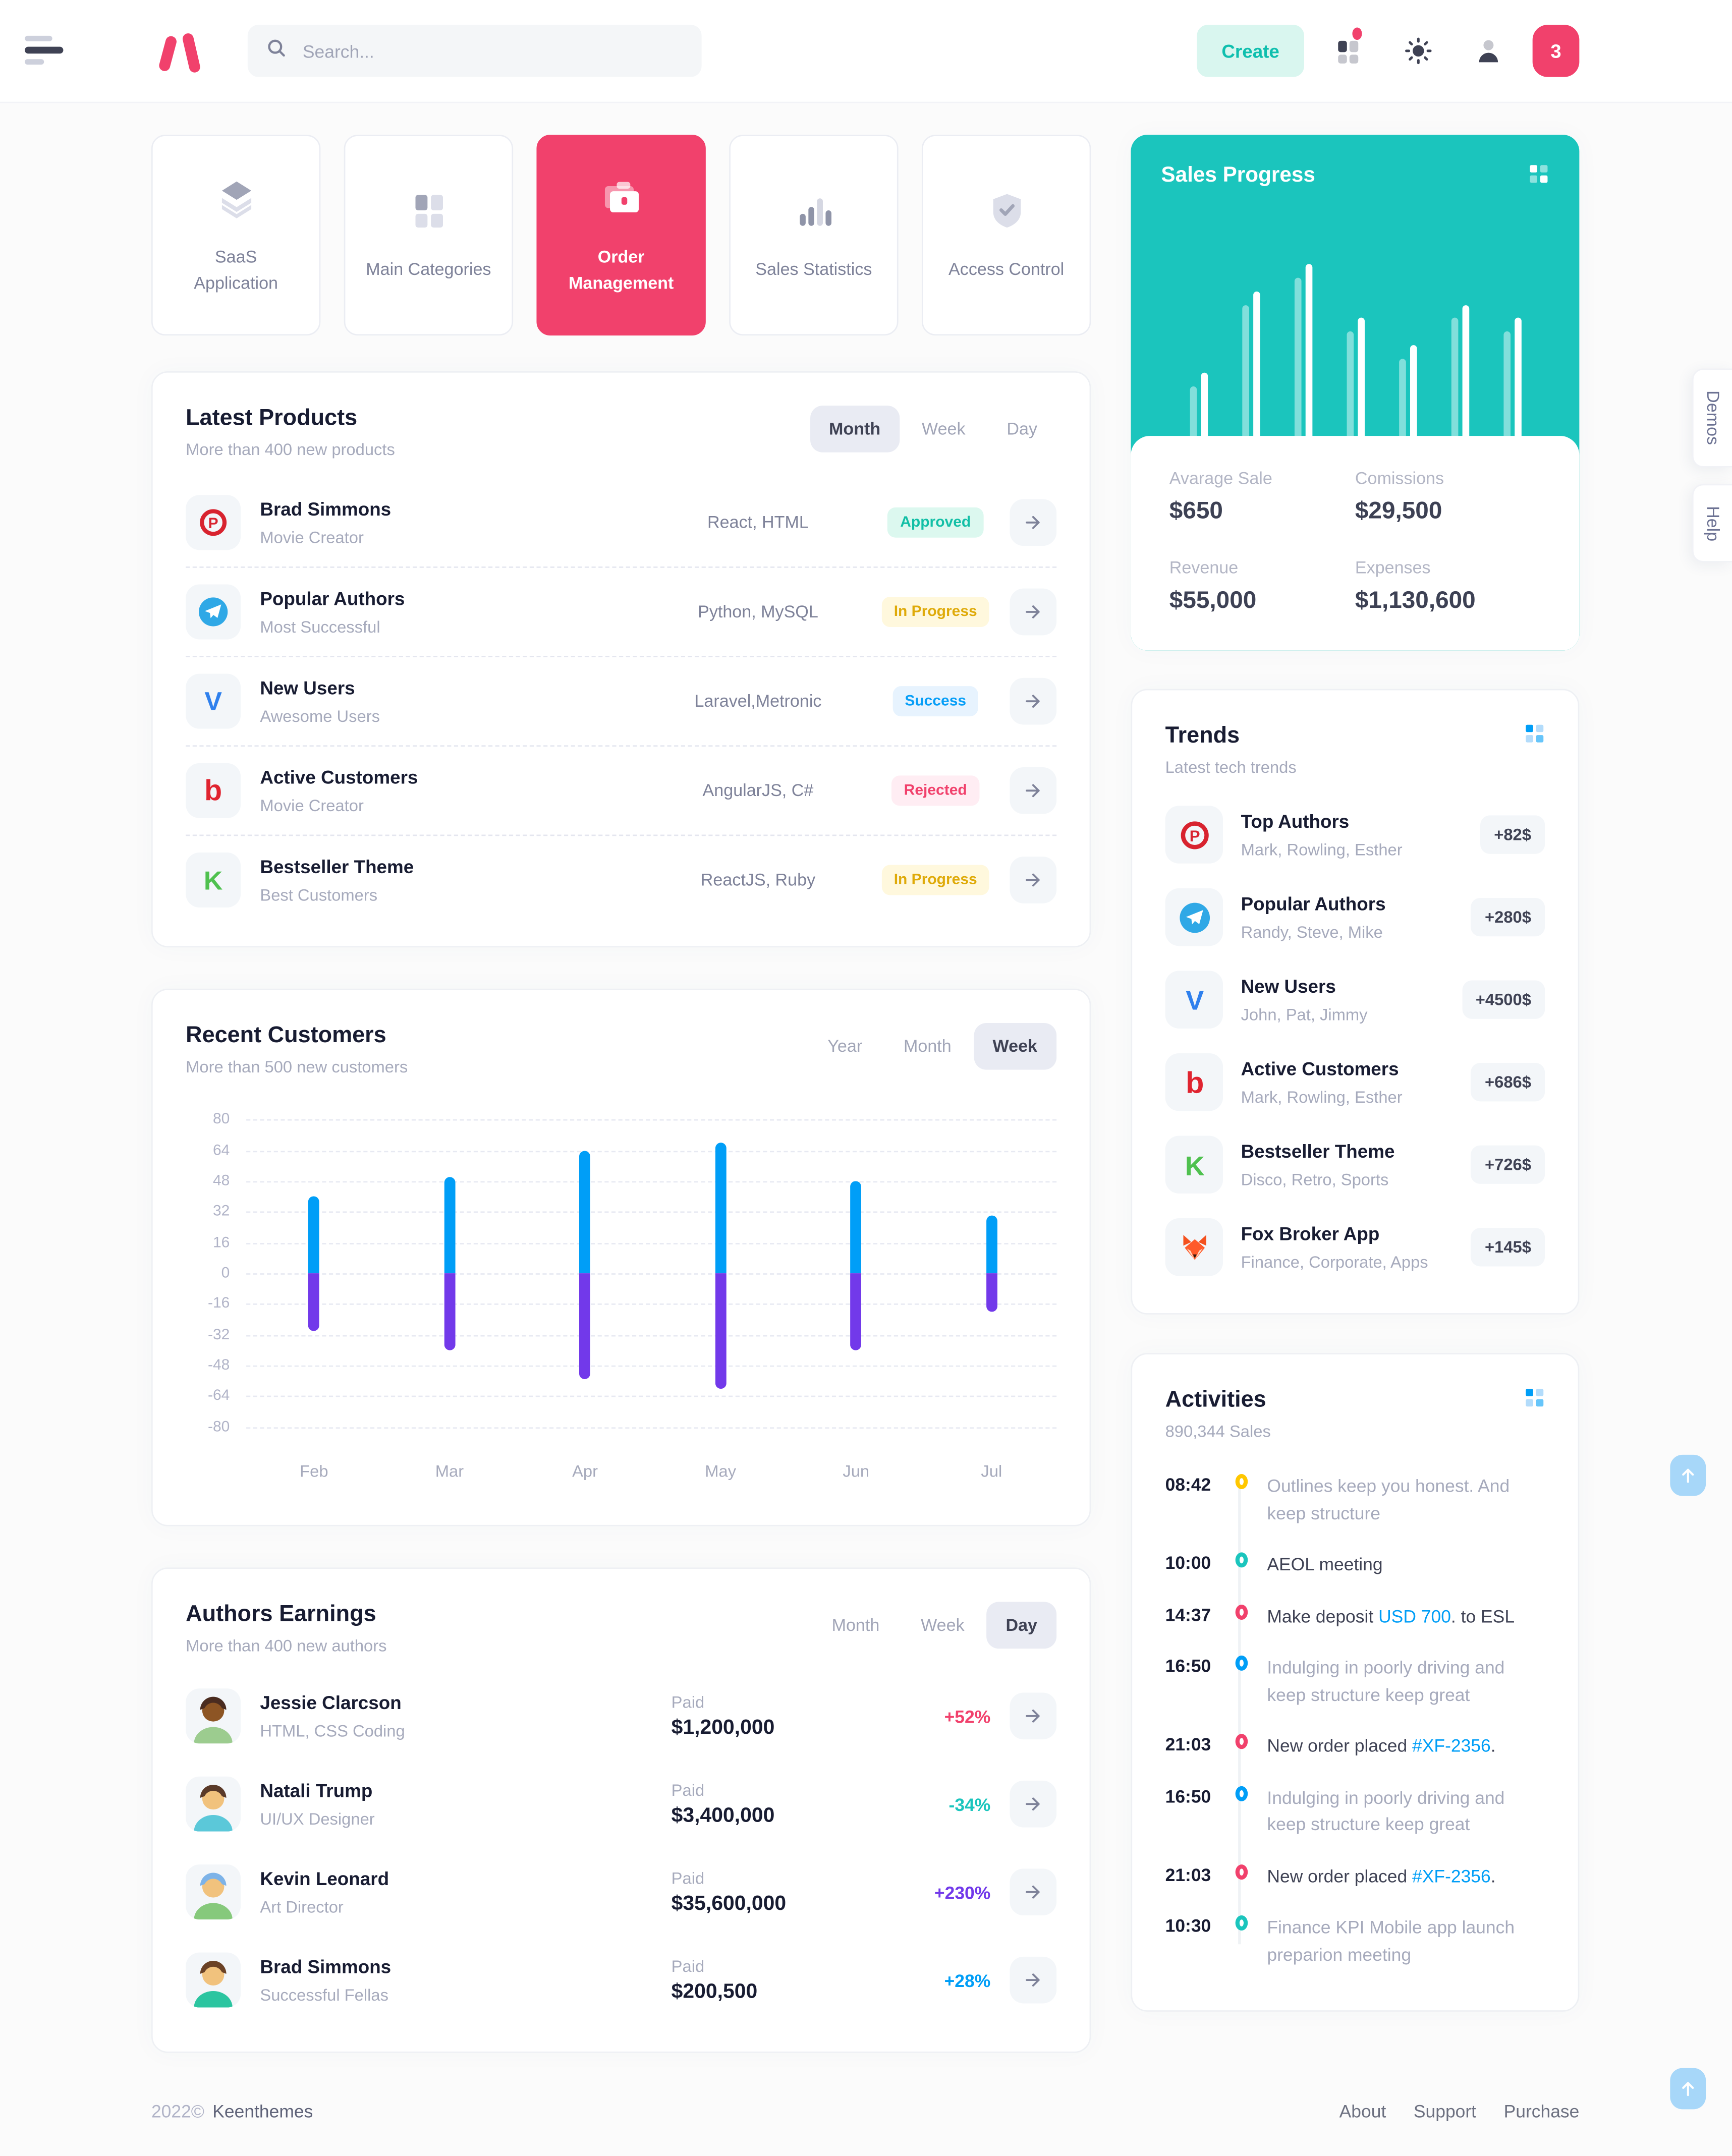 This screenshot has width=1732, height=2156. Describe the element at coordinates (450, 1311) in the screenshot. I see `bar-negative-mar` at that location.